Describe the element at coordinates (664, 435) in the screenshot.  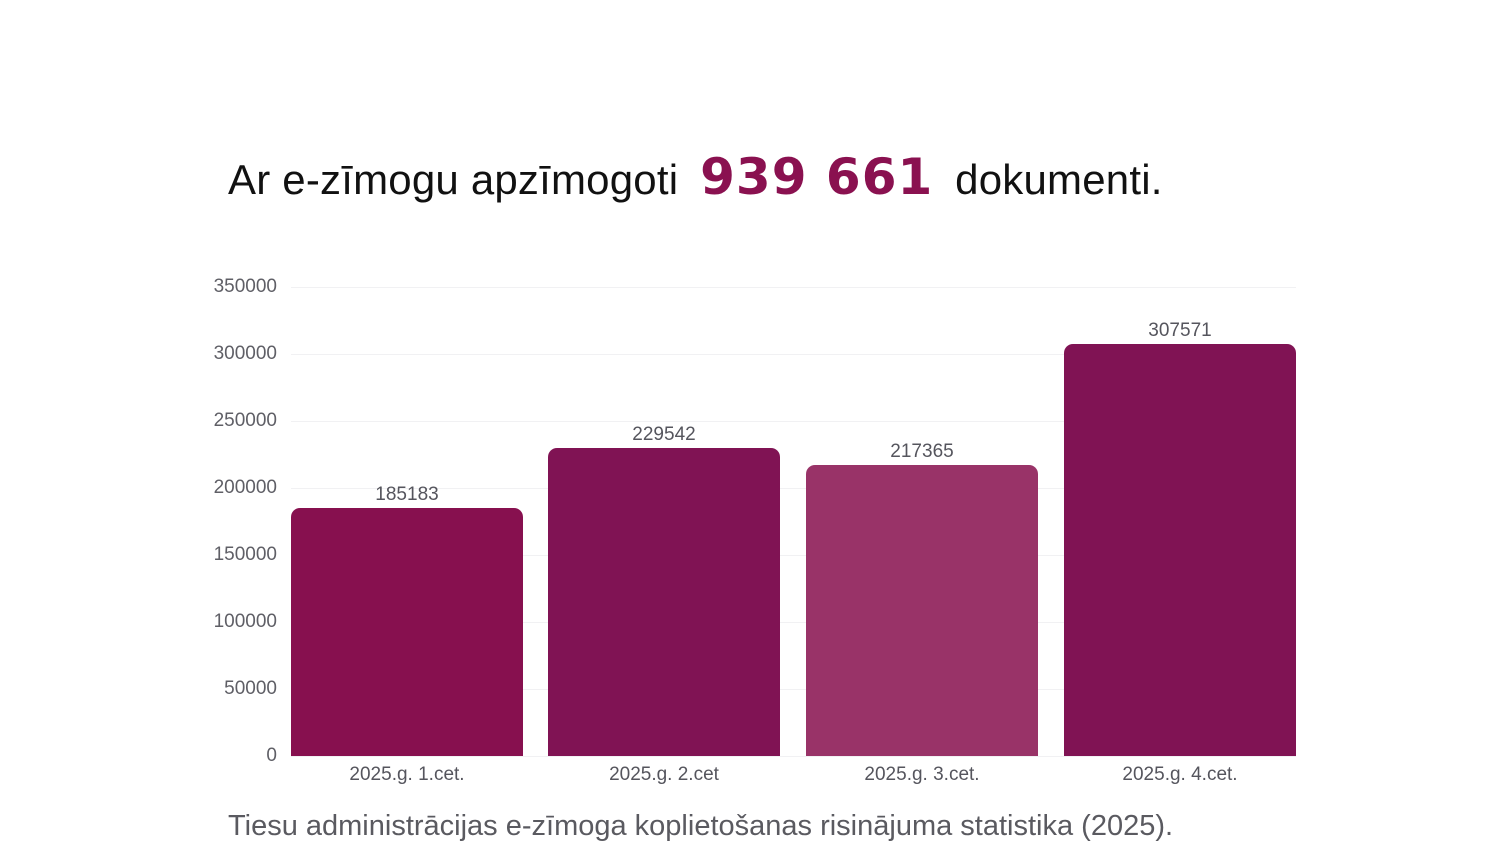
I see `bar-value-label: 229542` at that location.